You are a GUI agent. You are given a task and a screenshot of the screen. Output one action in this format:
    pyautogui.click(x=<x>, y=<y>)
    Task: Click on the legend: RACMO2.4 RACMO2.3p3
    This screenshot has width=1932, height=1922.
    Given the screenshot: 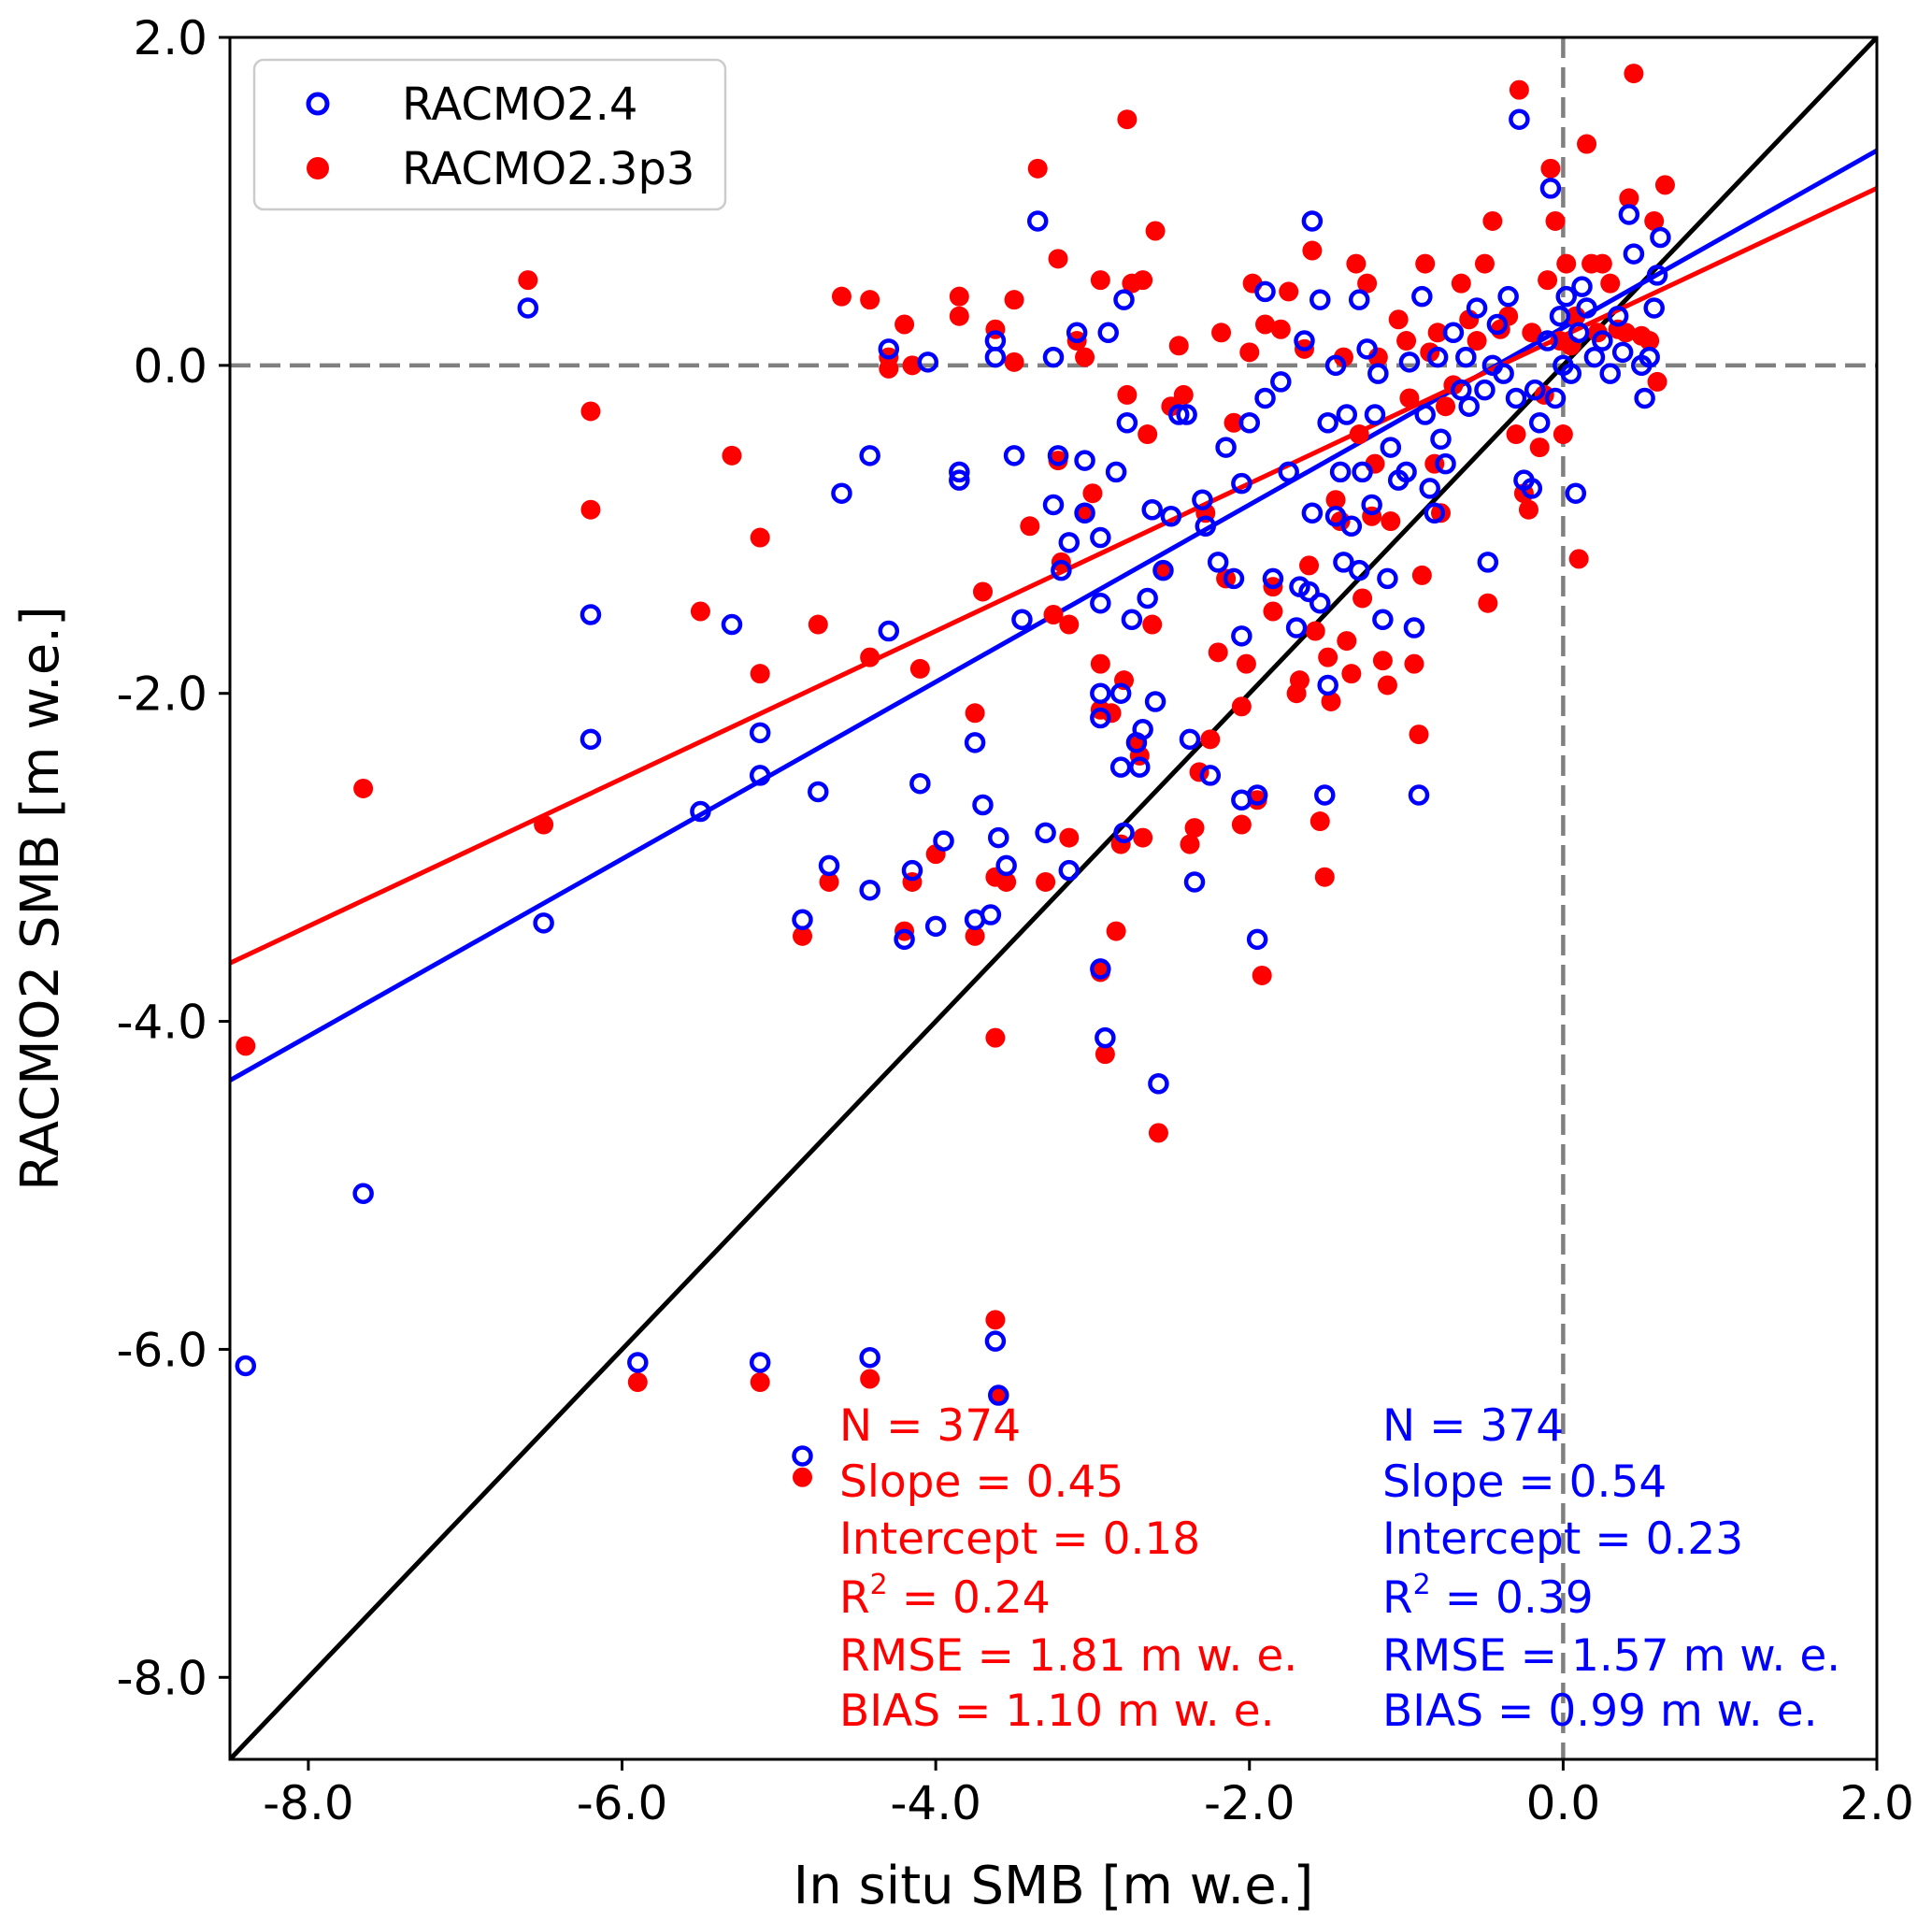 What is the action you would take?
    pyautogui.click(x=489, y=134)
    